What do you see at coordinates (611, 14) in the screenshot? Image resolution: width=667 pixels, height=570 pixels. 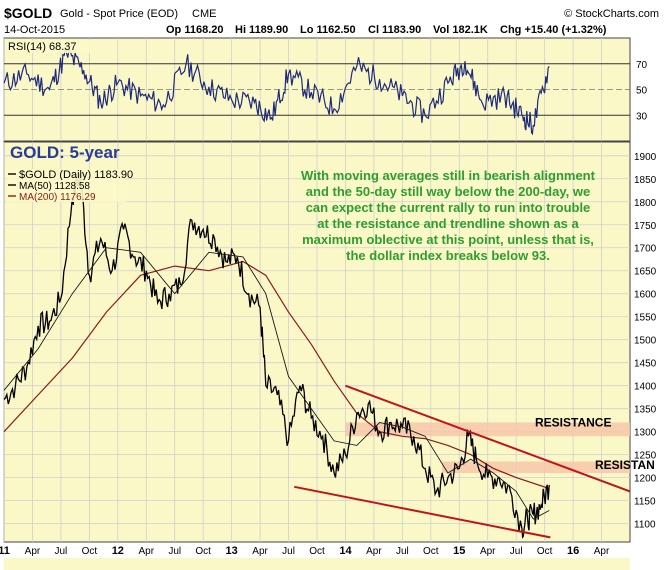 I see `source-credit: © StockCharts.com` at bounding box center [611, 14].